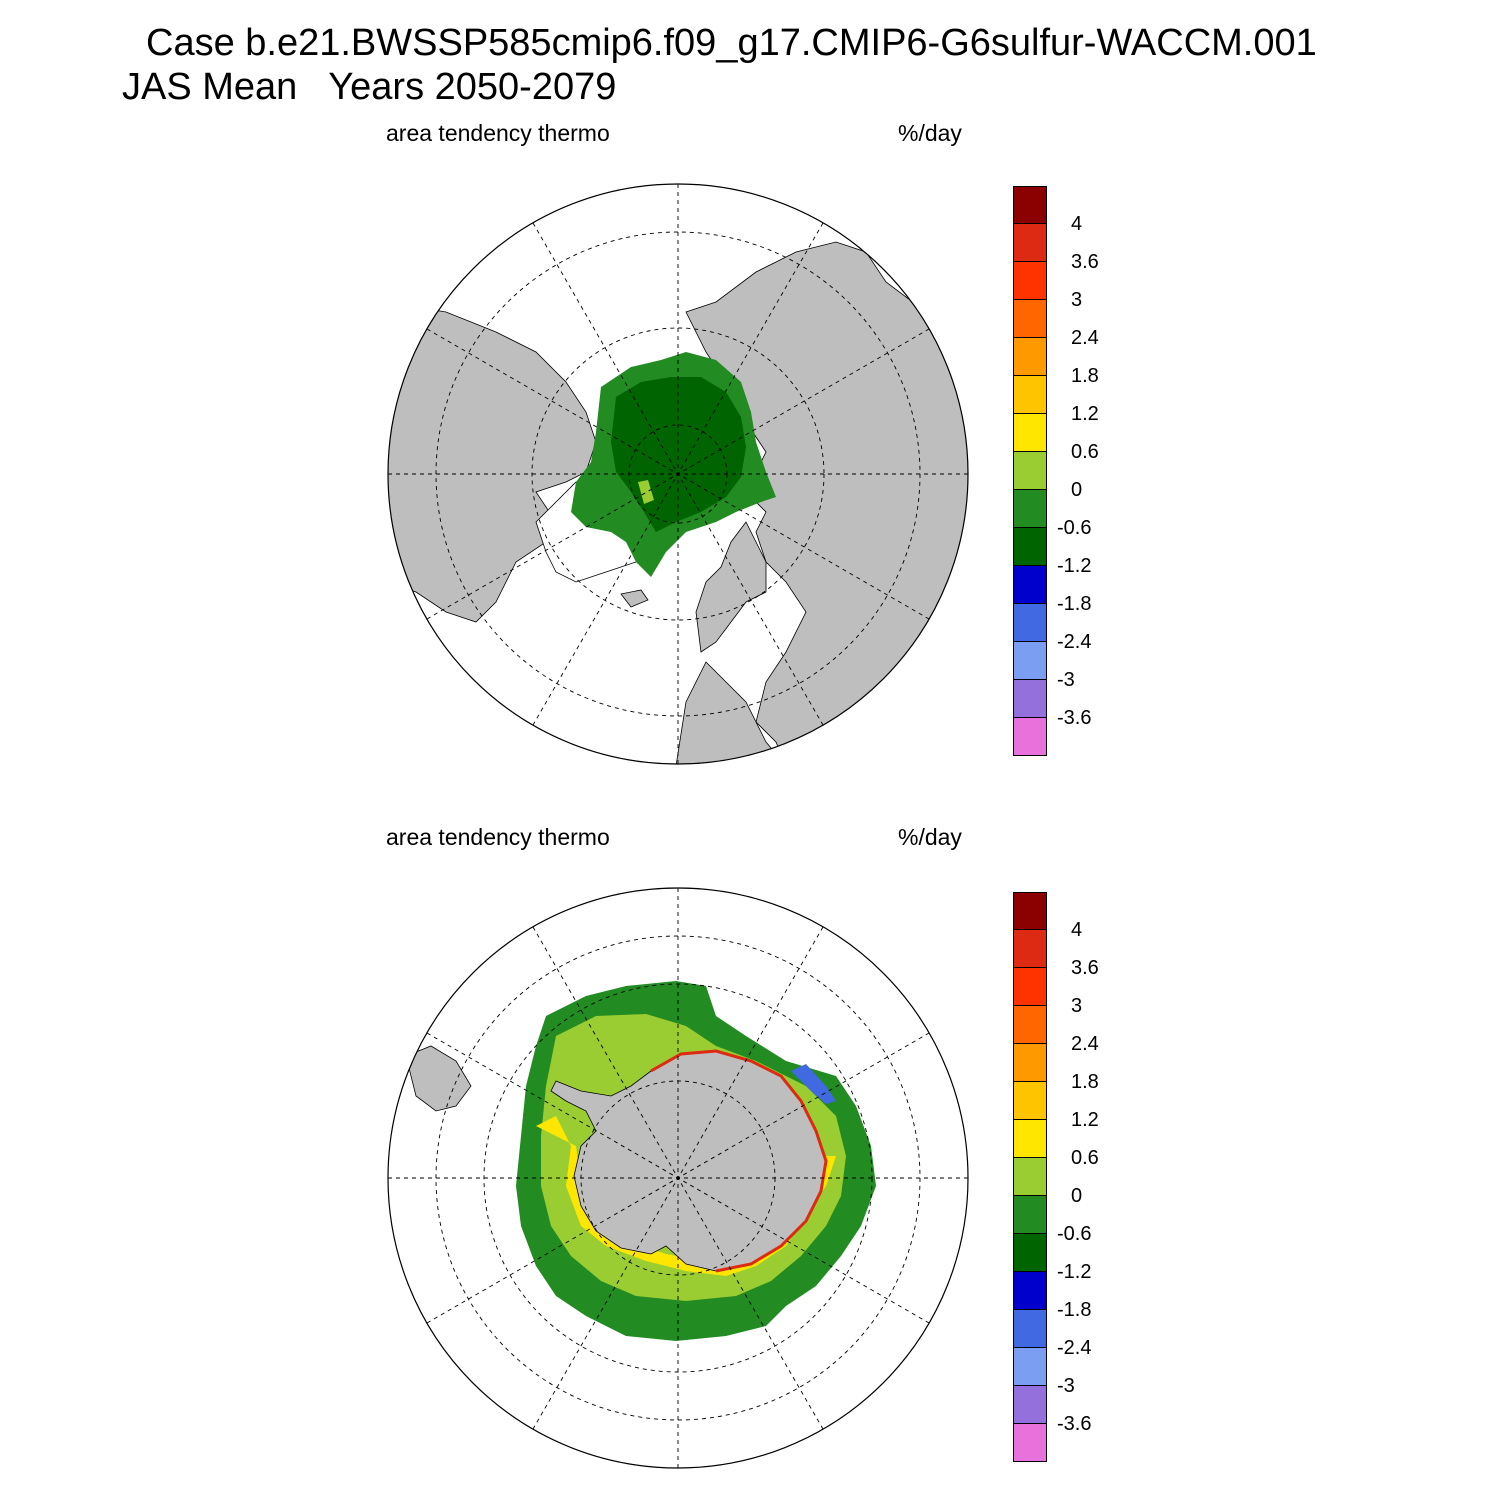  I want to click on north-colorbar-label: 3.6, so click(1085, 262).